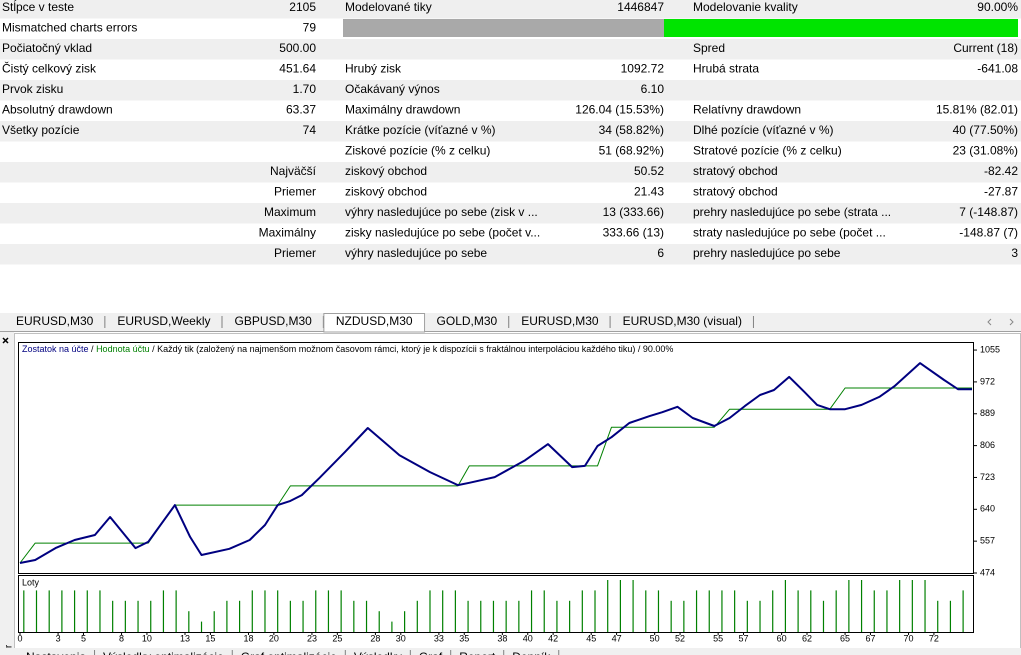 Image resolution: width=1021 pixels, height=655 pixels. Describe the element at coordinates (289, 652) in the screenshot. I see `bottom-tab: Graf optimalizácie` at that location.